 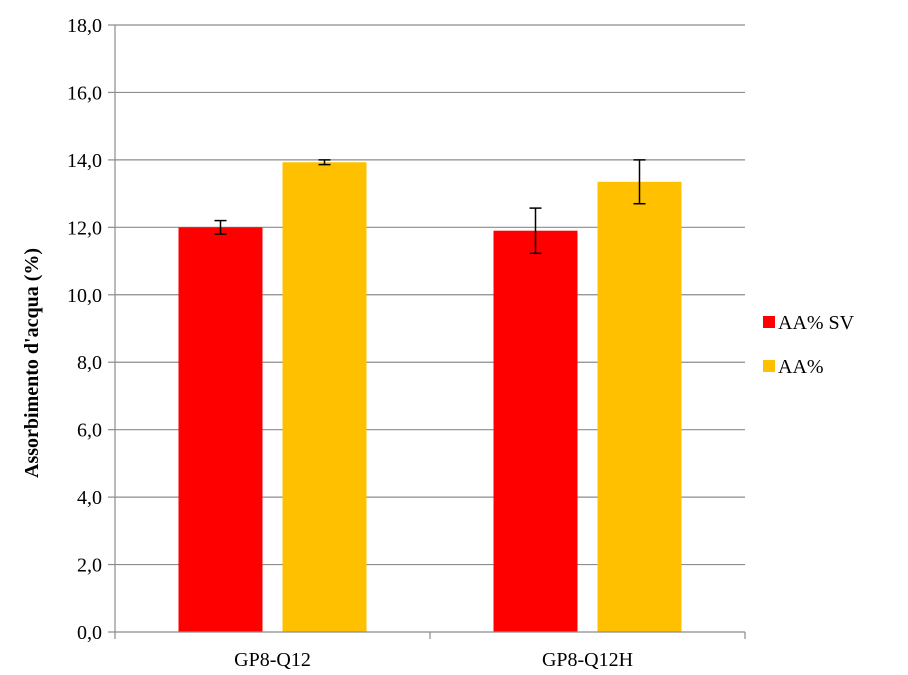 What do you see at coordinates (433, 660) in the screenshot?
I see `x-tick-labels: GP8-Q12 GP8-Q12H` at bounding box center [433, 660].